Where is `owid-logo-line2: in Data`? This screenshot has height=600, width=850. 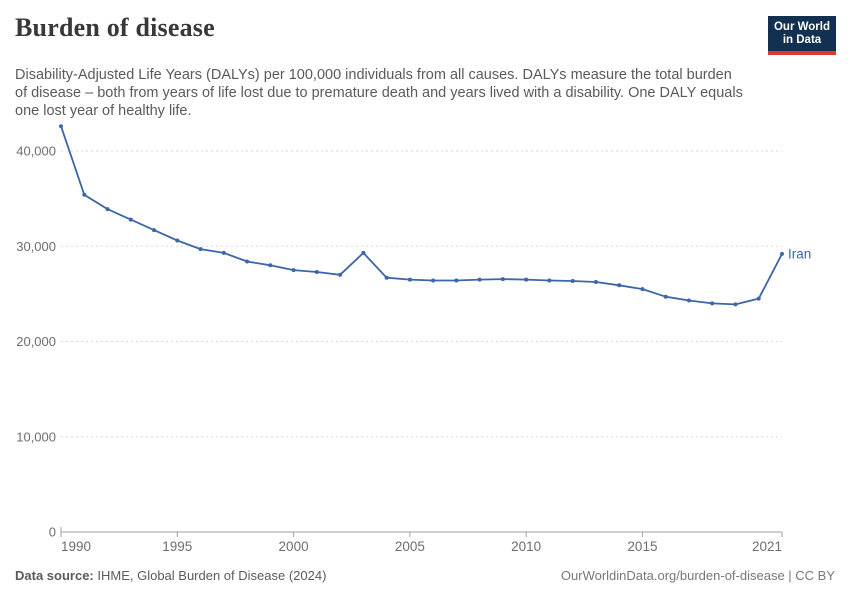 owid-logo-line2: in Data is located at coordinates (802, 40).